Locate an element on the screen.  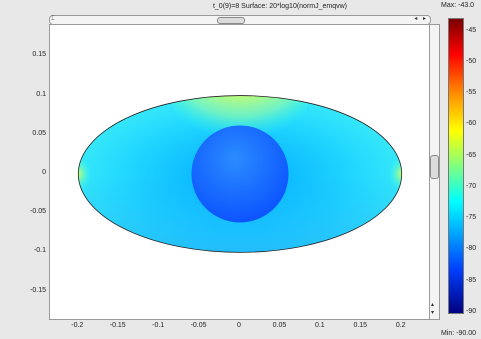
colorbar-tick-label: -55 is located at coordinates (471, 93).